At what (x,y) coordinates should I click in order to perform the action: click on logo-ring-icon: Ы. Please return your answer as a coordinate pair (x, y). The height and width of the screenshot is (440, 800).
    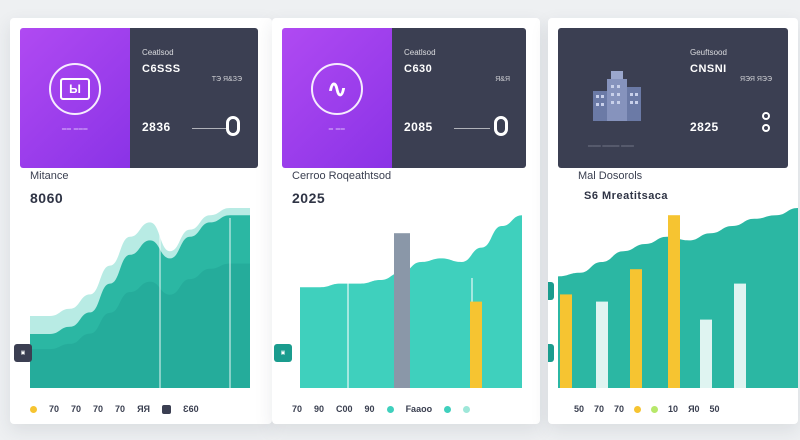
    Looking at the image, I should click on (75, 89).